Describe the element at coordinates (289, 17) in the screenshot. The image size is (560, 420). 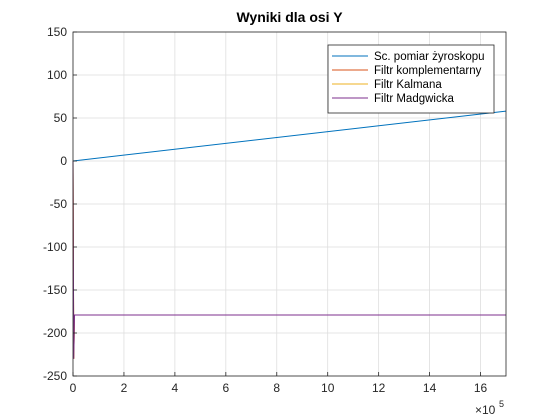
I see `chart-title: Wyniki dla osi Y` at that location.